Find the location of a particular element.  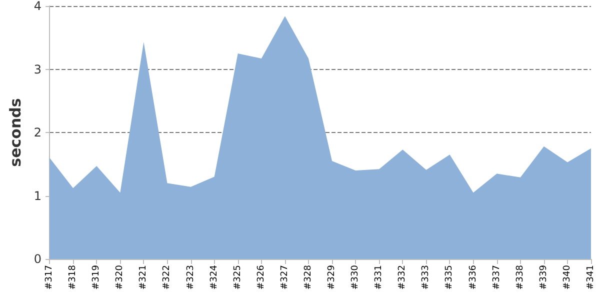

x-tick-label: #325 is located at coordinates (237, 277).